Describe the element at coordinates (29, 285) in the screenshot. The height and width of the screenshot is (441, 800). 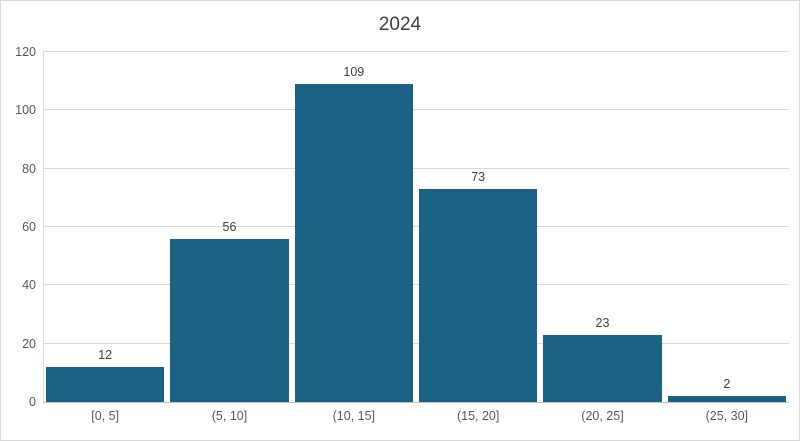
I see `y-tick-label: 40` at that location.